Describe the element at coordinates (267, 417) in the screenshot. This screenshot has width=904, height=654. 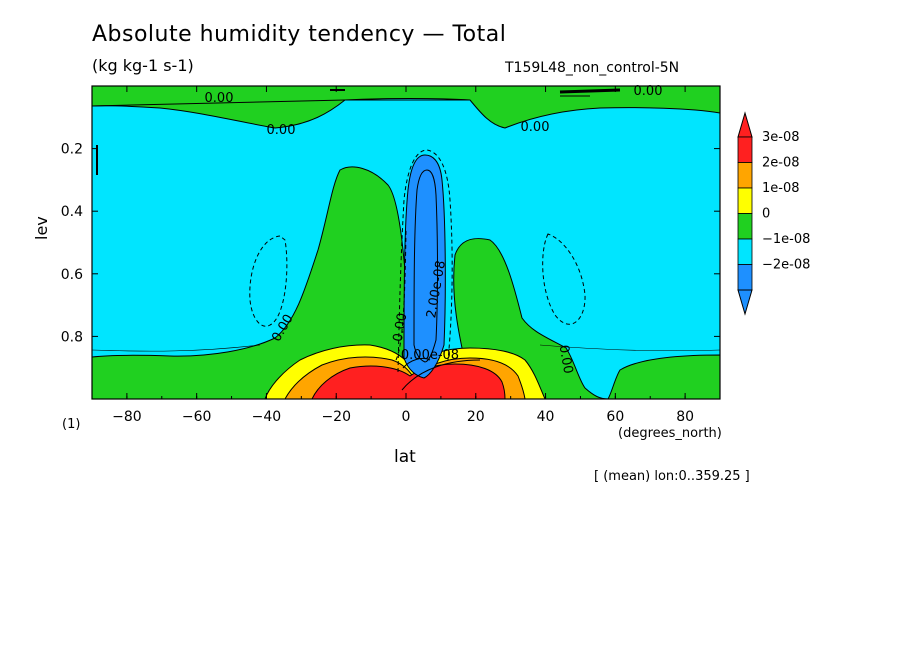
I see `x-tick-label: −40` at that location.